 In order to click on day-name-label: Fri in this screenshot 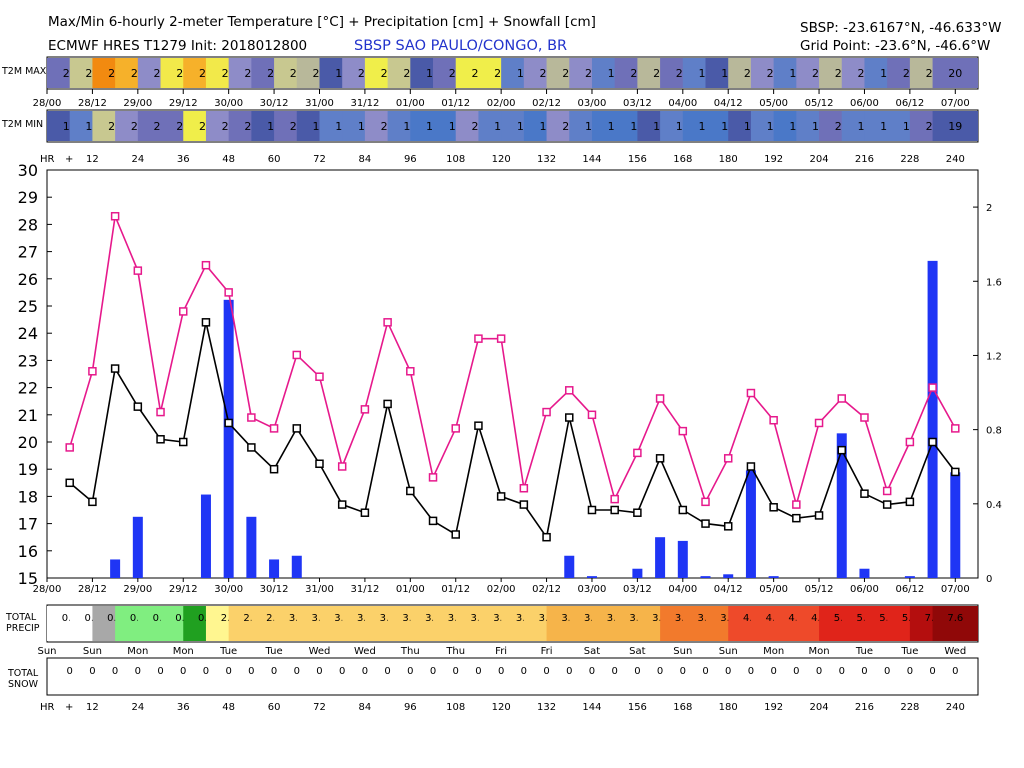, I will do `click(501, 651)`.